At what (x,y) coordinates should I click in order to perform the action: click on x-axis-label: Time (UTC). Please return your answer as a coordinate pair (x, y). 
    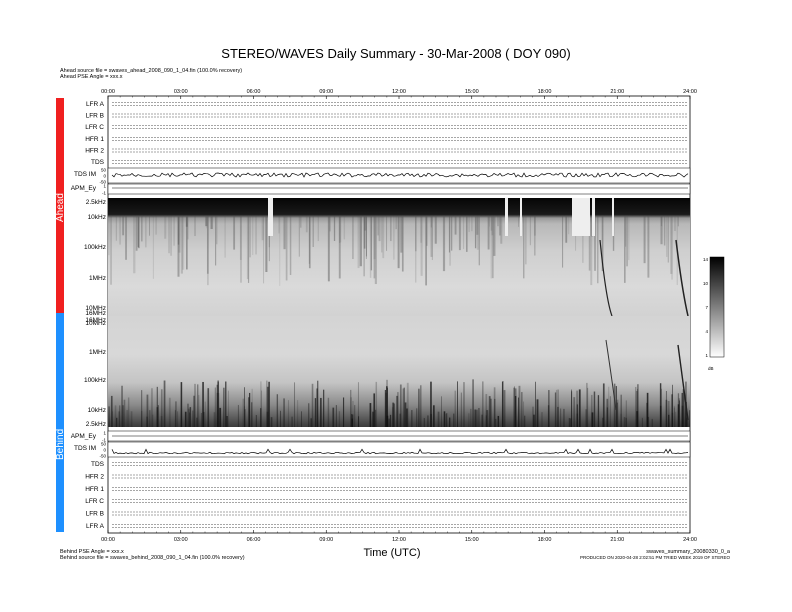
    Looking at the image, I should click on (391, 553).